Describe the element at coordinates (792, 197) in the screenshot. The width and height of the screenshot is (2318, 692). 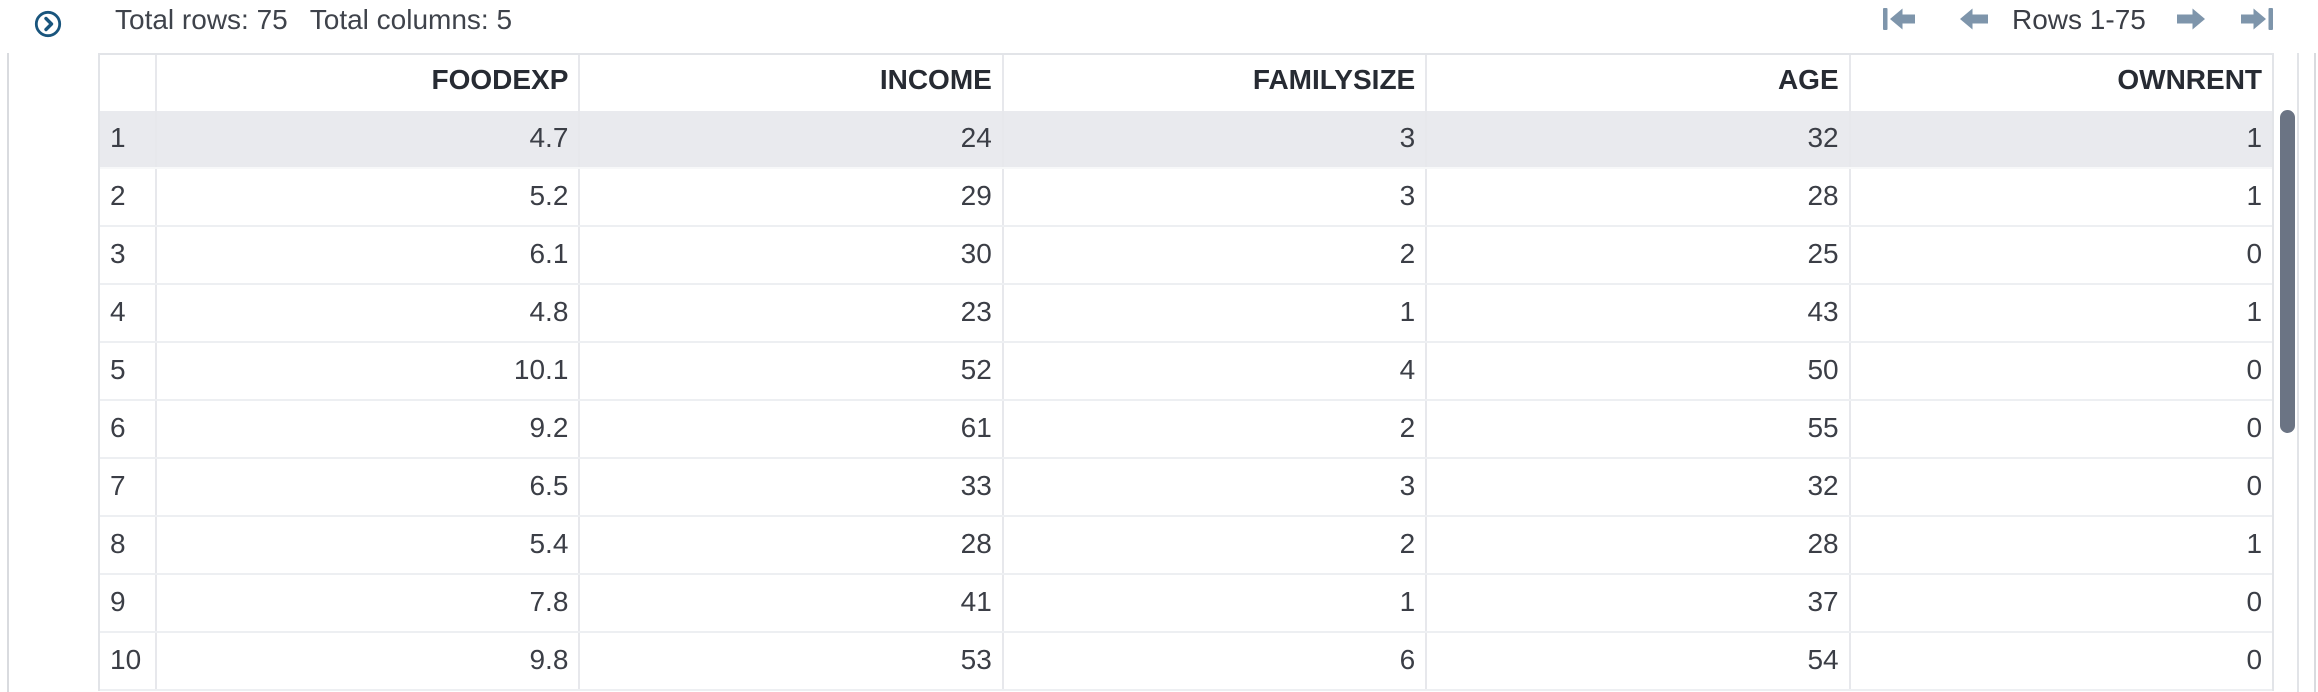
I see `data-cell: 29` at that location.